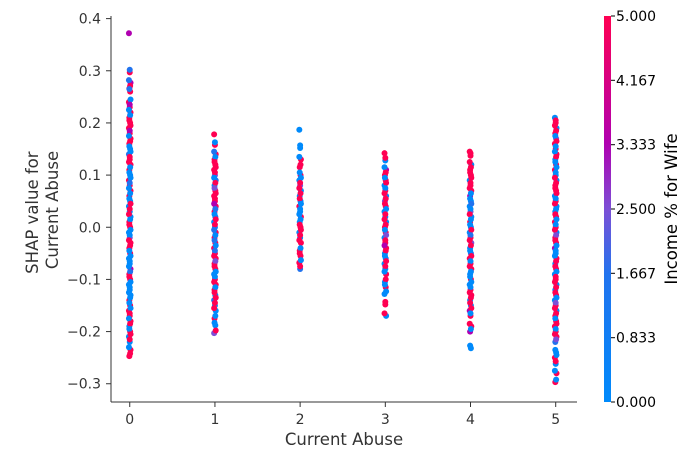 This screenshot has height=460, width=697. I want to click on x-tick-label: 1, so click(214, 420).